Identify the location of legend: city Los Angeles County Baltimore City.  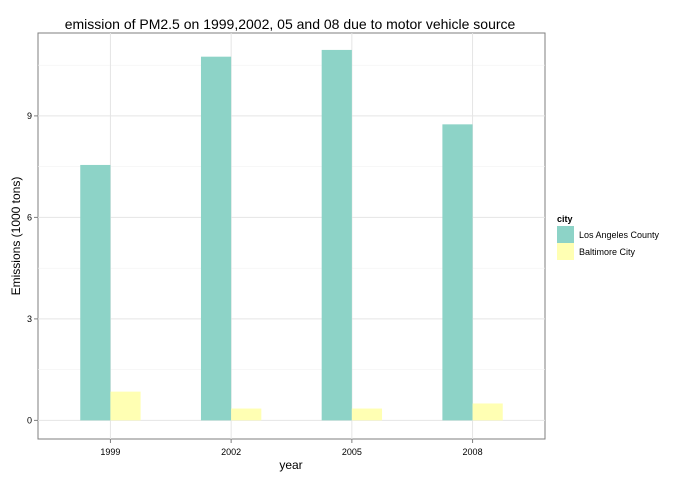
(608, 237).